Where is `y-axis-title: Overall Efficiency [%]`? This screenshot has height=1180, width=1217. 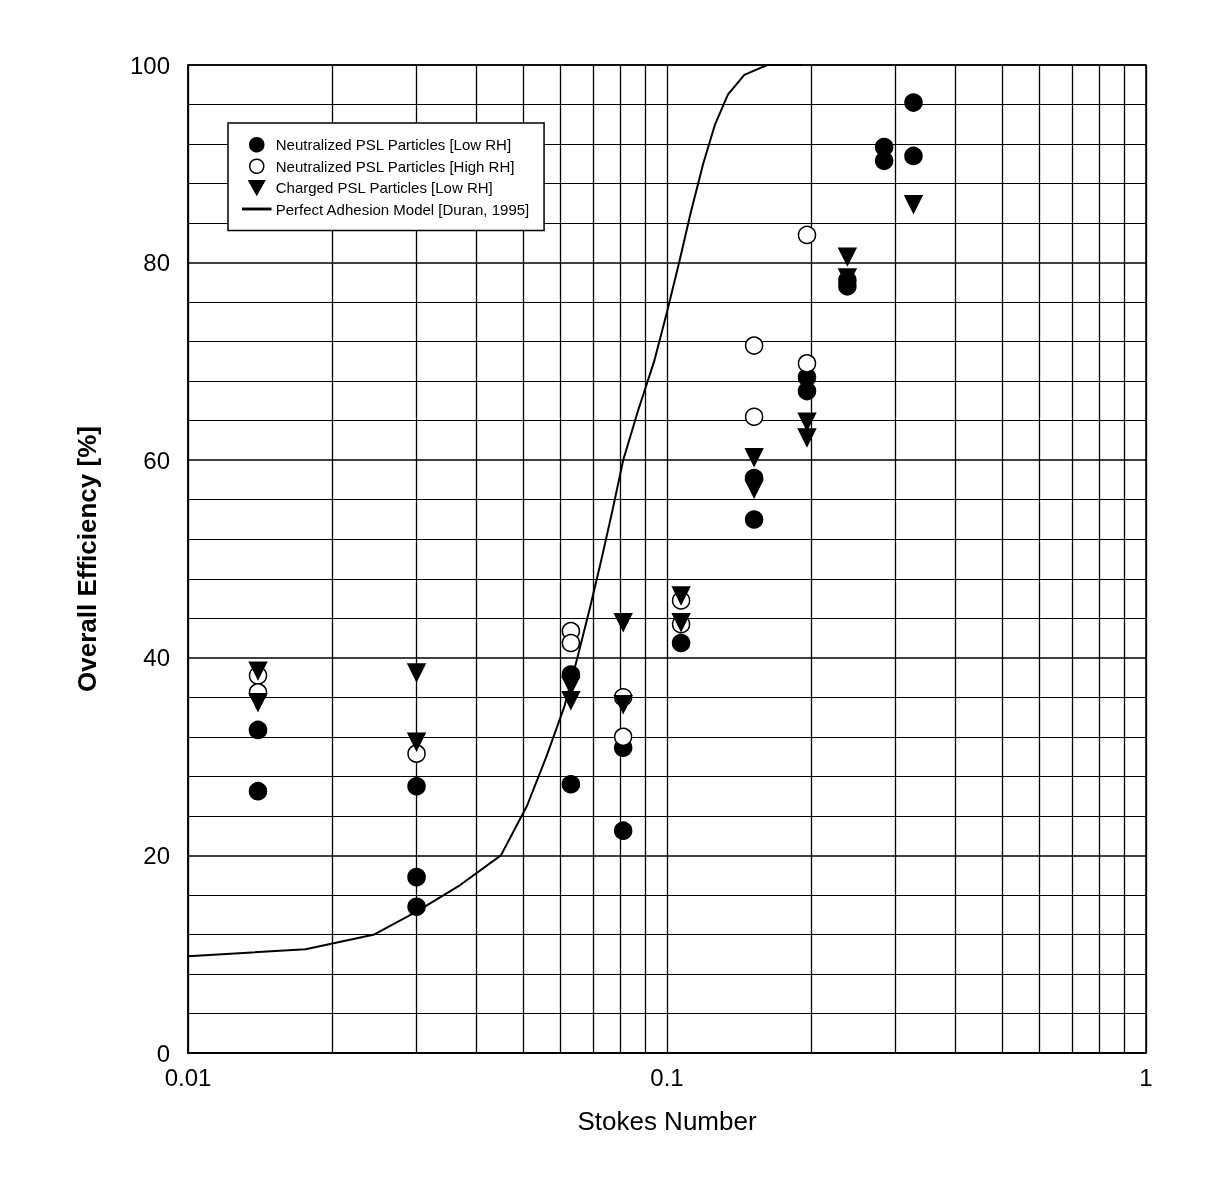
y-axis-title: Overall Efficiency [%] is located at coordinates (87, 559).